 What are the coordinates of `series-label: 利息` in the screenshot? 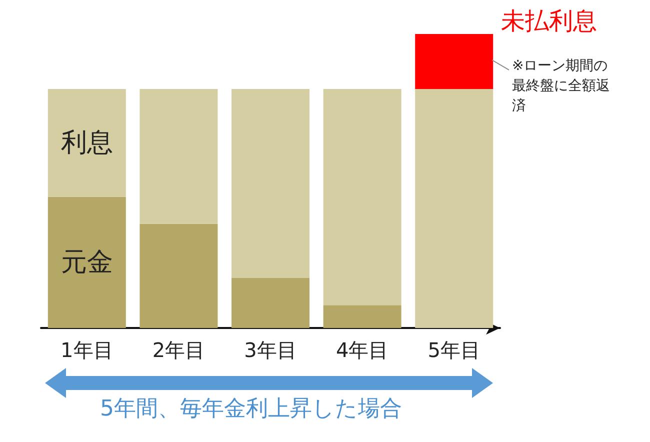 It's located at (86, 143).